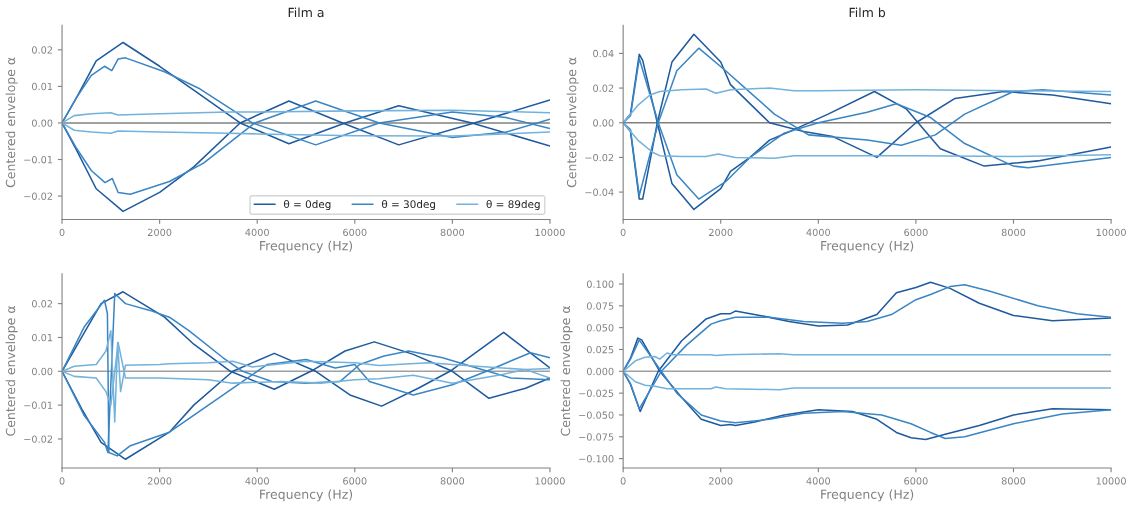 The height and width of the screenshot is (506, 1128). I want to click on chart-title: Film b, so click(867, 12).